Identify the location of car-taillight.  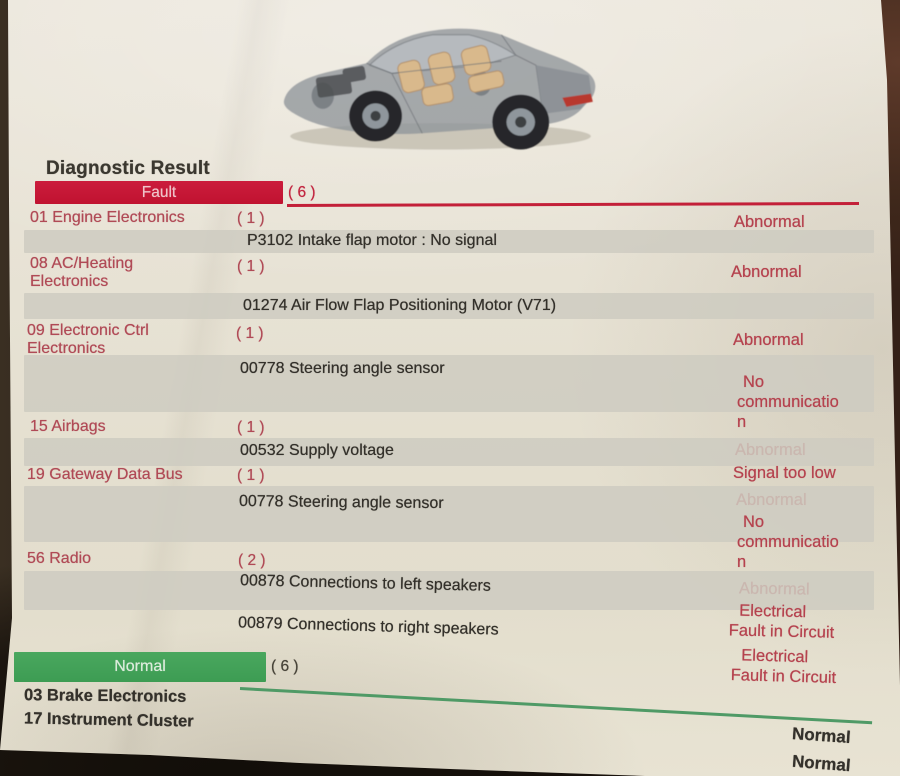
(577, 100).